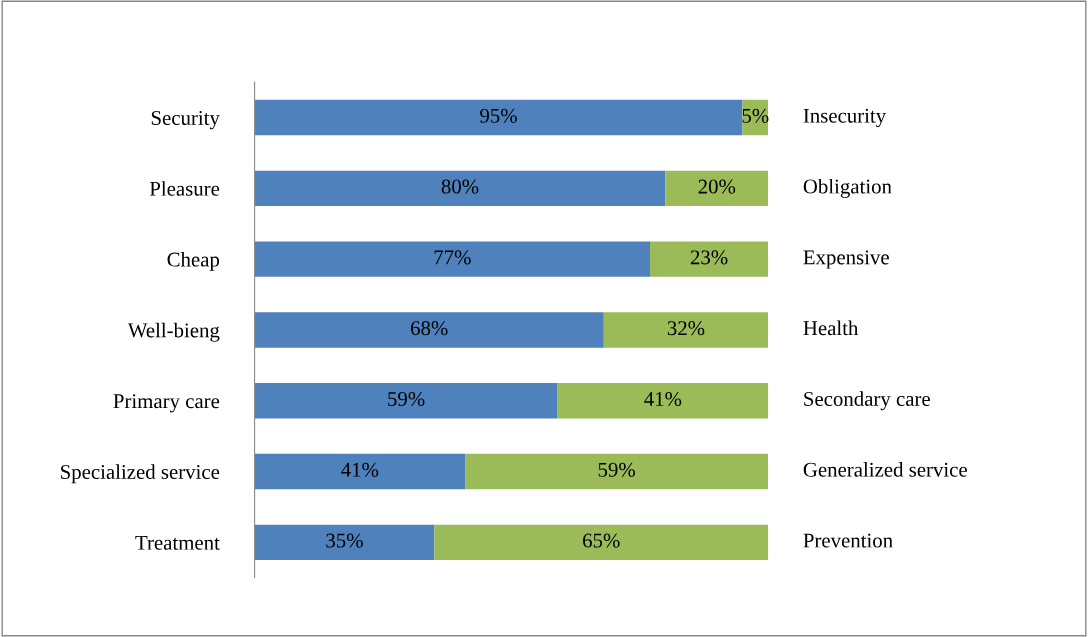  I want to click on data-label: 65%, so click(601, 540).